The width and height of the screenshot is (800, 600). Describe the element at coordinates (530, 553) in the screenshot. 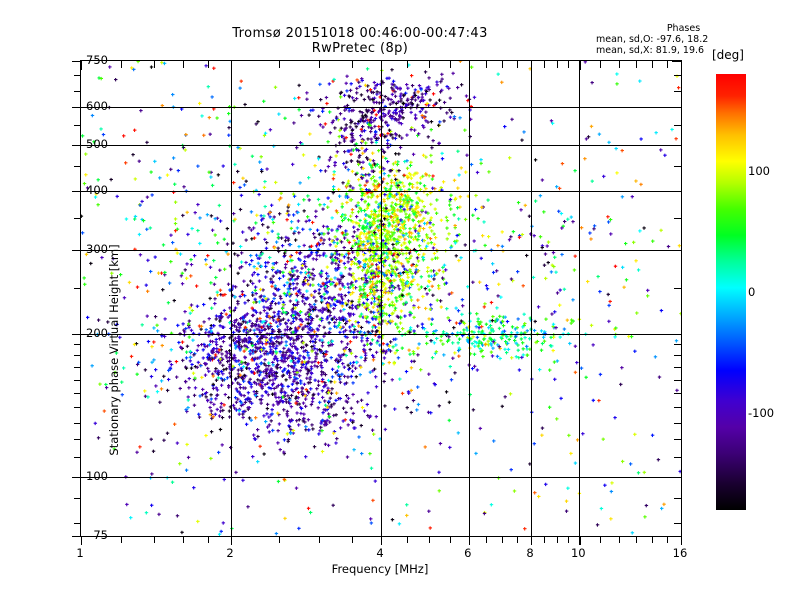

I see `x-tick-label: 8` at that location.